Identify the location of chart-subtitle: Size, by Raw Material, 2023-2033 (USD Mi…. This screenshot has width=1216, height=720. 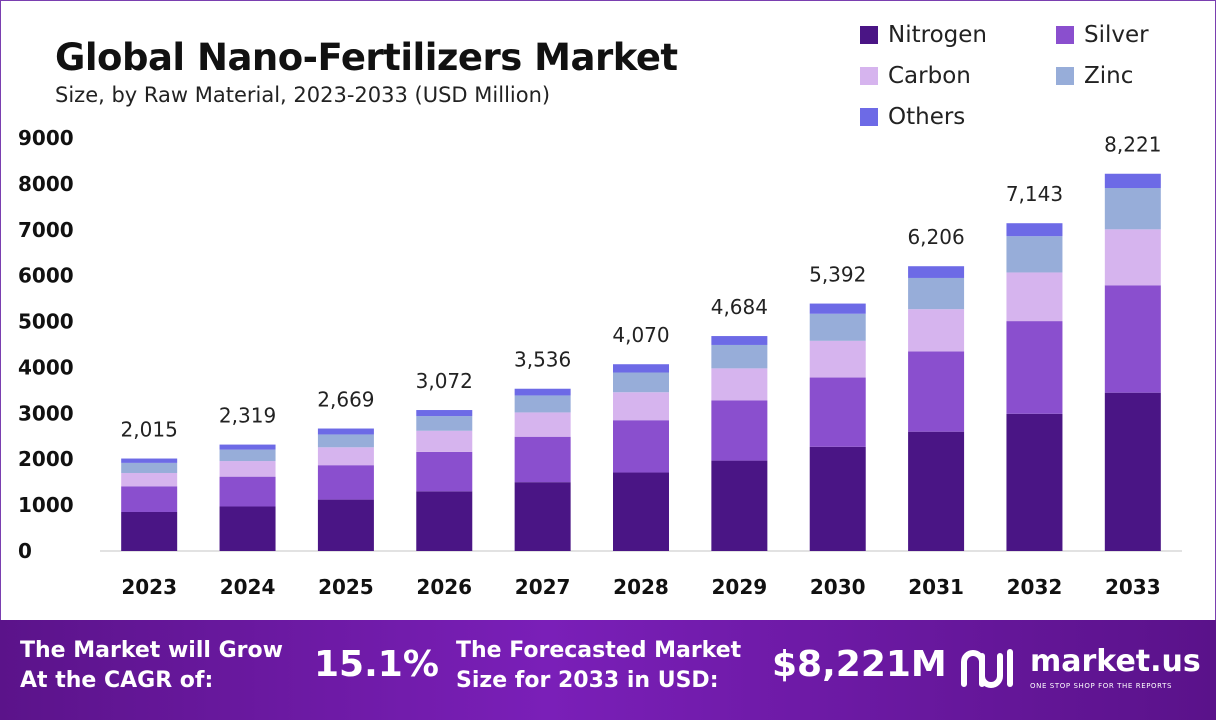
(303, 95).